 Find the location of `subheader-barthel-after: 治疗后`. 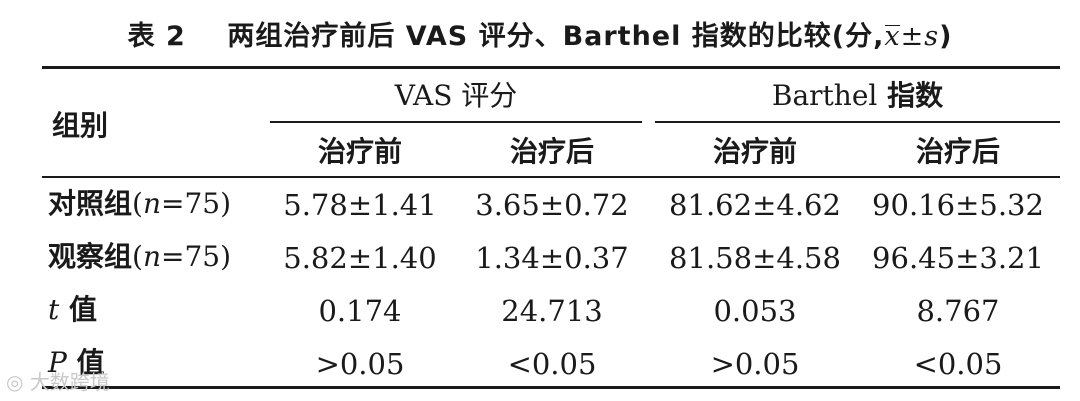

subheader-barthel-after: 治疗后 is located at coordinates (957, 151).